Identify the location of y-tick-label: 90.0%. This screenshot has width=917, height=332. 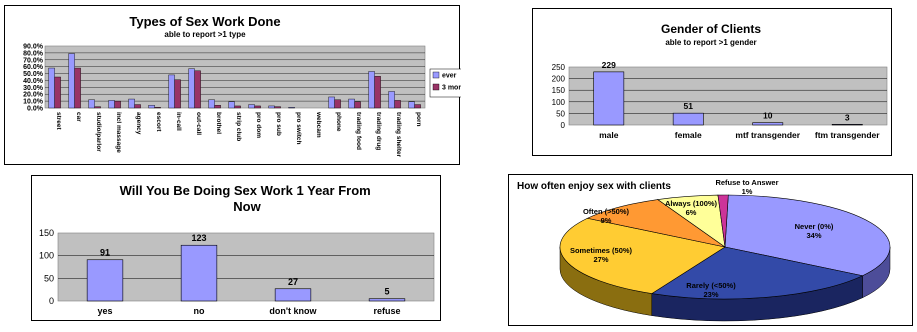
(33, 47).